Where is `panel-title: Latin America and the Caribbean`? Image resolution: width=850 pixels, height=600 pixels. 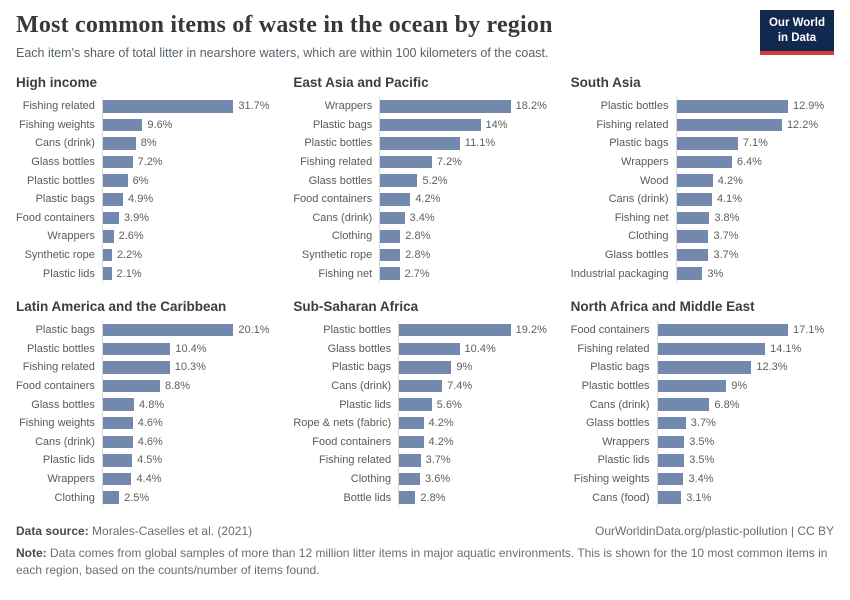
panel-title: Latin America and the Caribbean is located at coordinates (121, 306).